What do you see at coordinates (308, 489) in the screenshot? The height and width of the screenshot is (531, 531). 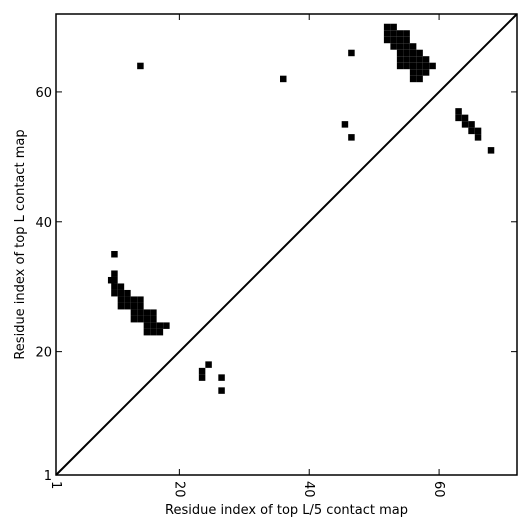 I see `x-tick-label: 40` at bounding box center [308, 489].